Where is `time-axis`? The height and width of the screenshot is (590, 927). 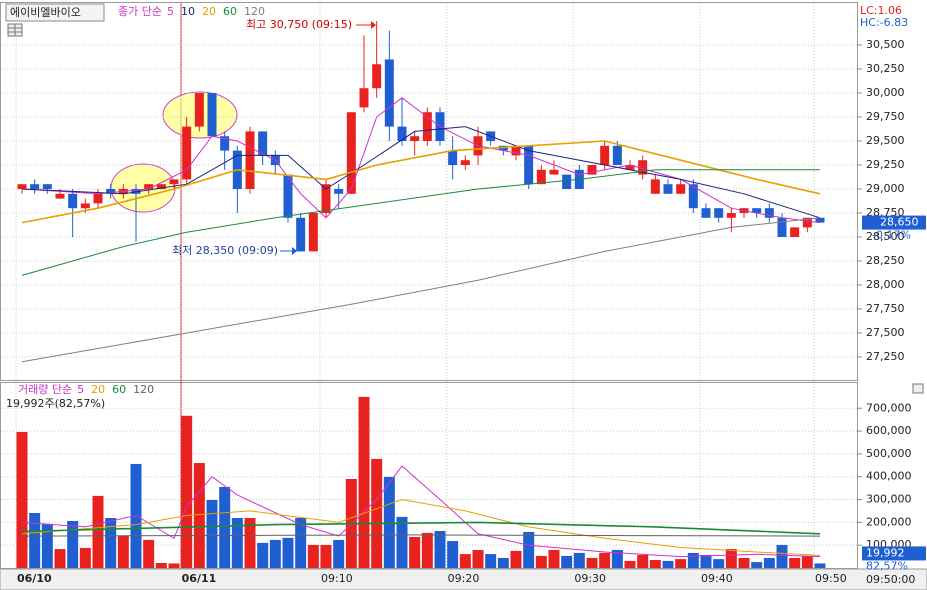 time-axis is located at coordinates (463, 579).